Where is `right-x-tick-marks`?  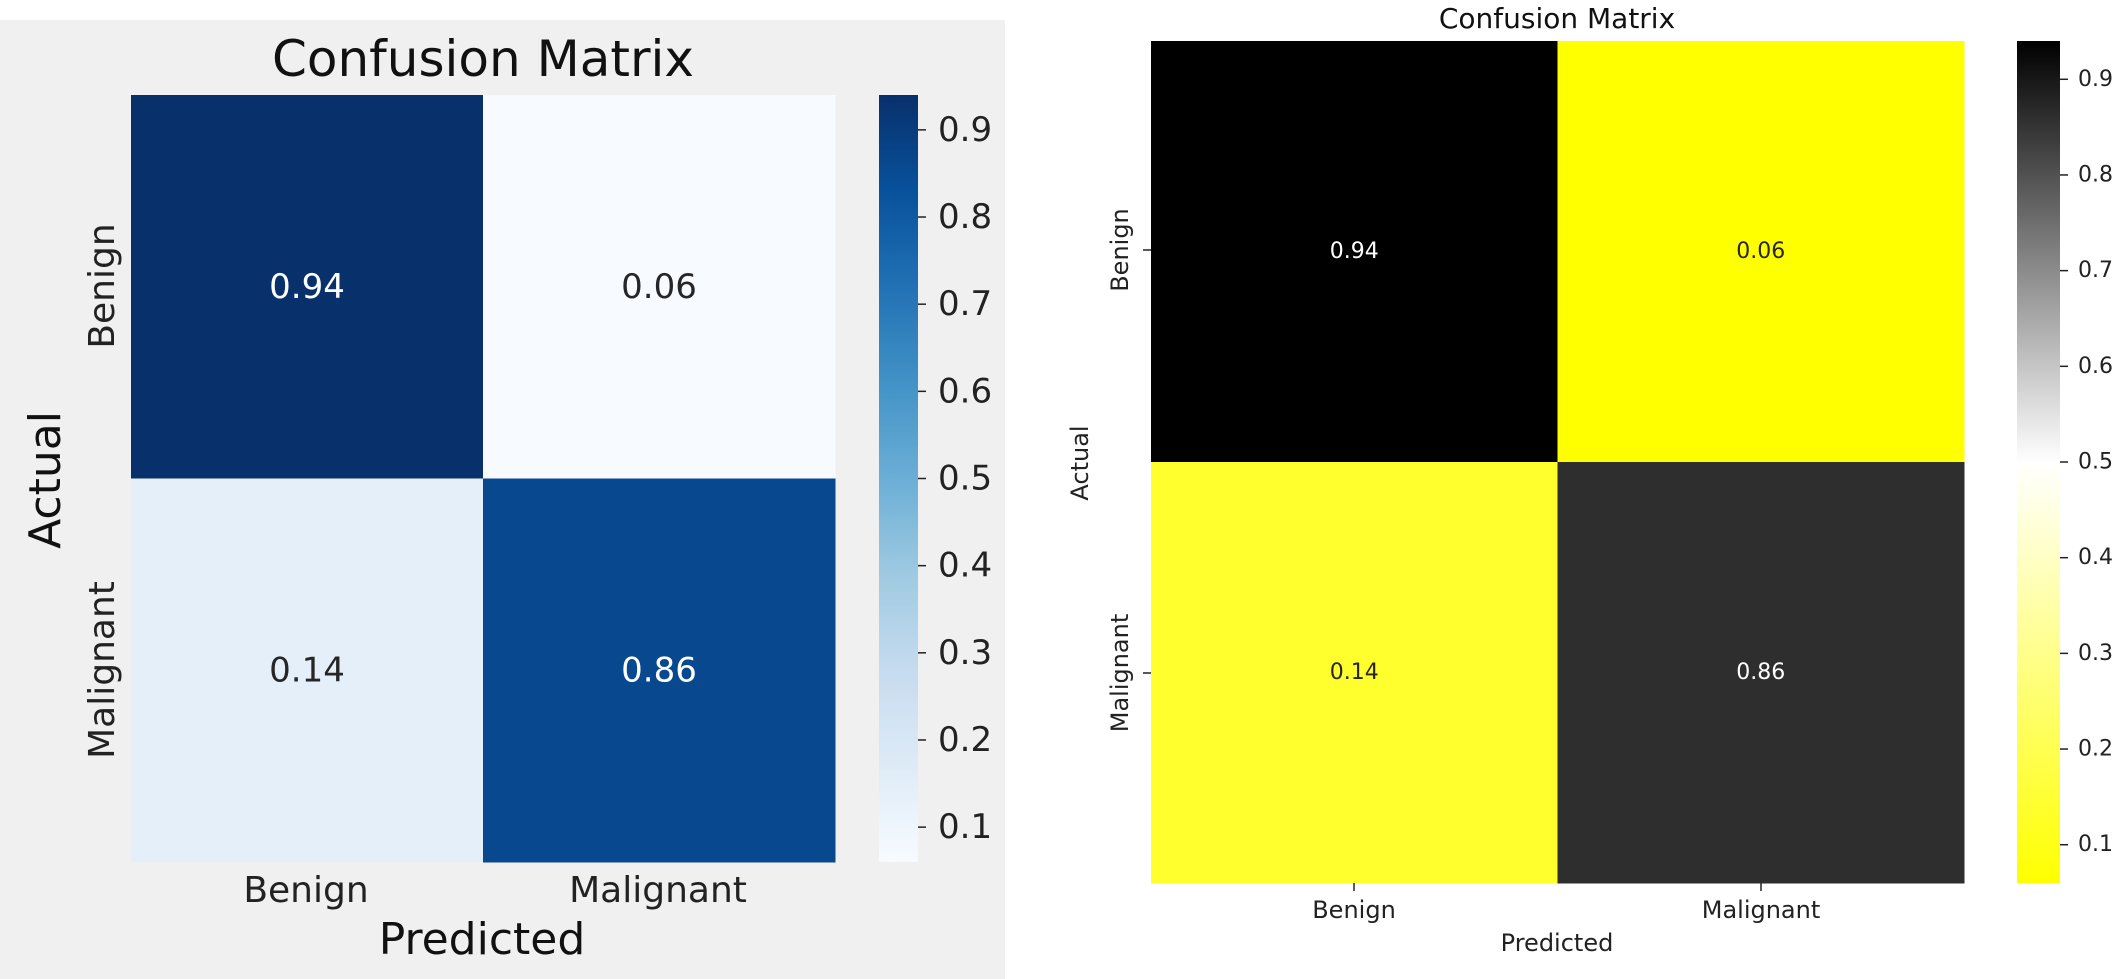
right-x-tick-marks is located at coordinates (1557, 887).